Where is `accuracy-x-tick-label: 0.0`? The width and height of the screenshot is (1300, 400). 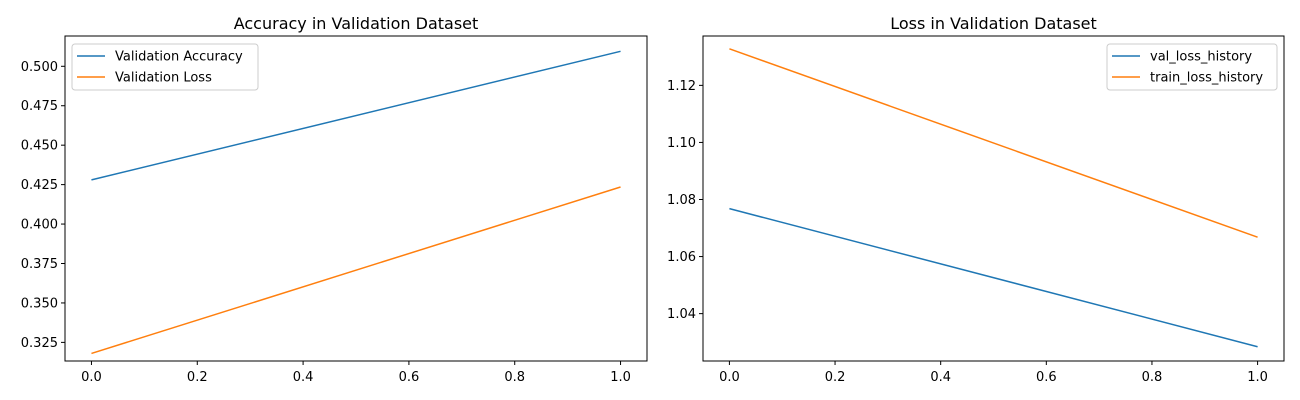
accuracy-x-tick-label: 0.0 is located at coordinates (91, 377).